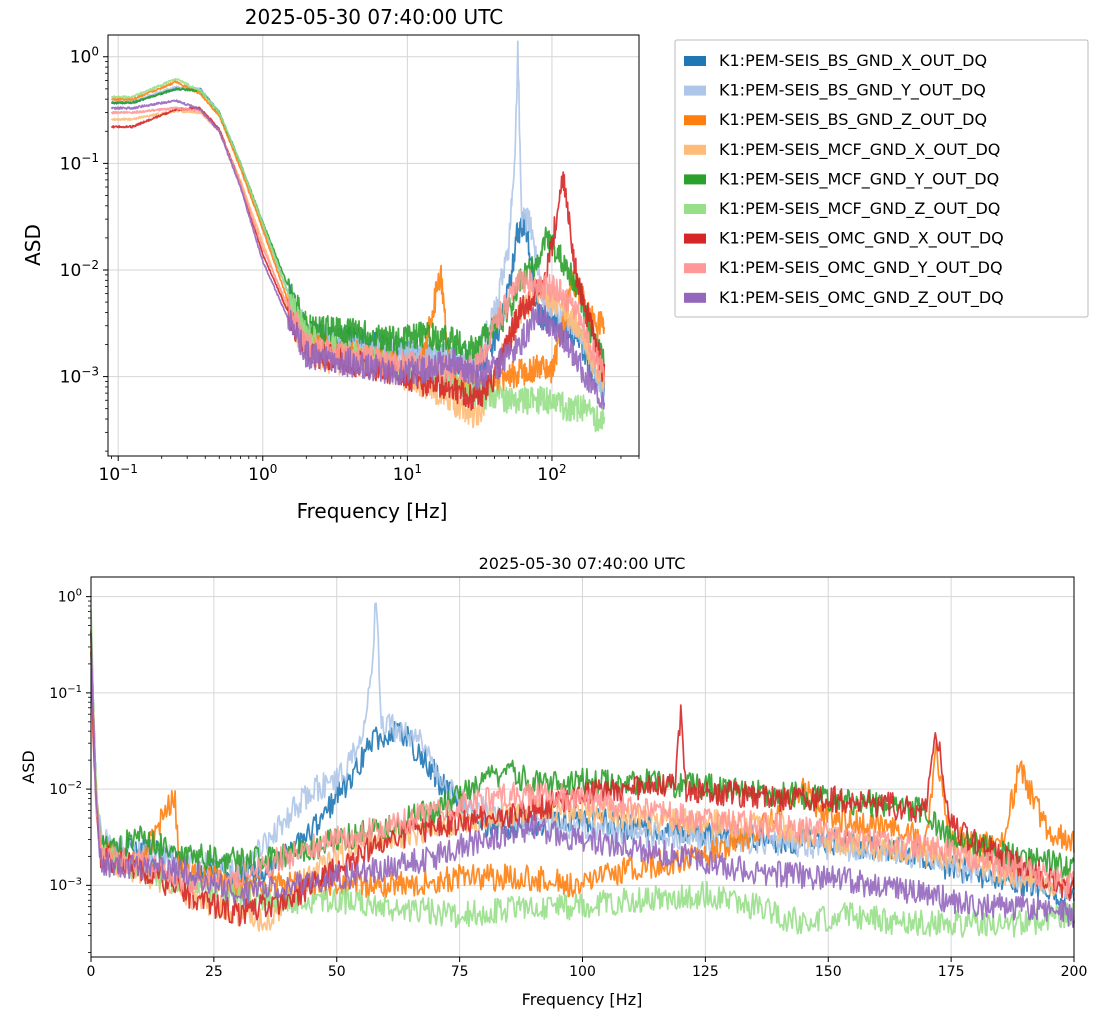  I want to click on top-x-tick-label: 10², so click(551, 473).